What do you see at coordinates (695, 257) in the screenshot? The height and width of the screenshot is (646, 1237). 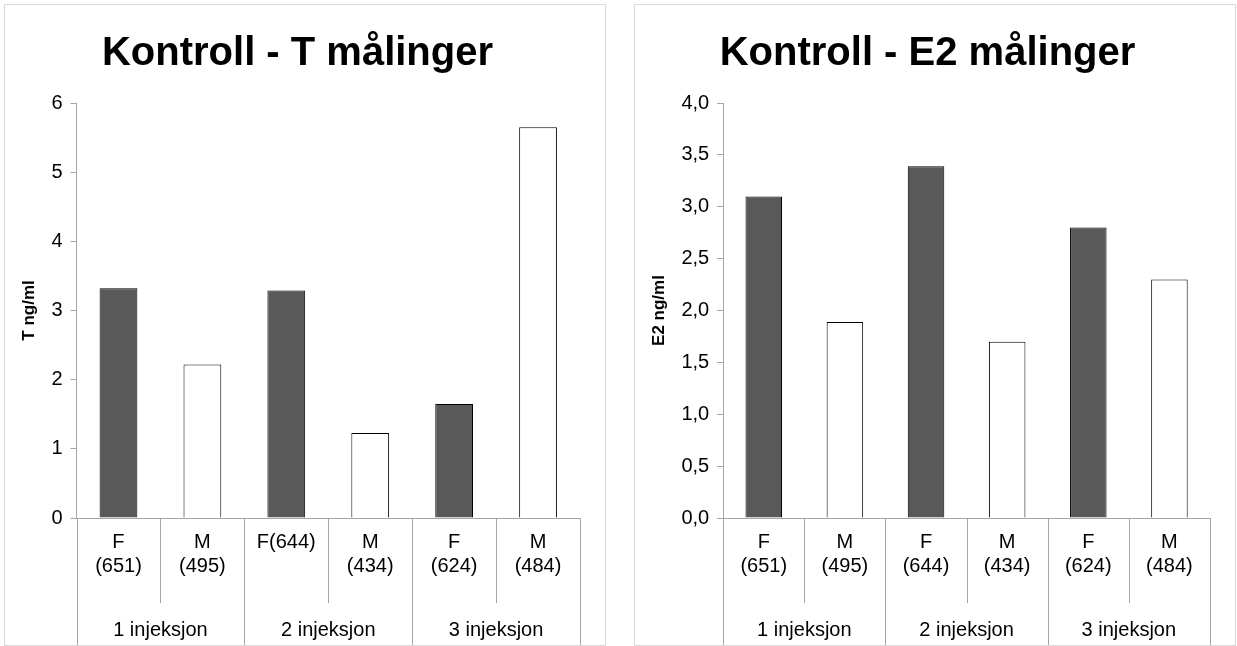 I see `y-tick-label: 2,5` at bounding box center [695, 257].